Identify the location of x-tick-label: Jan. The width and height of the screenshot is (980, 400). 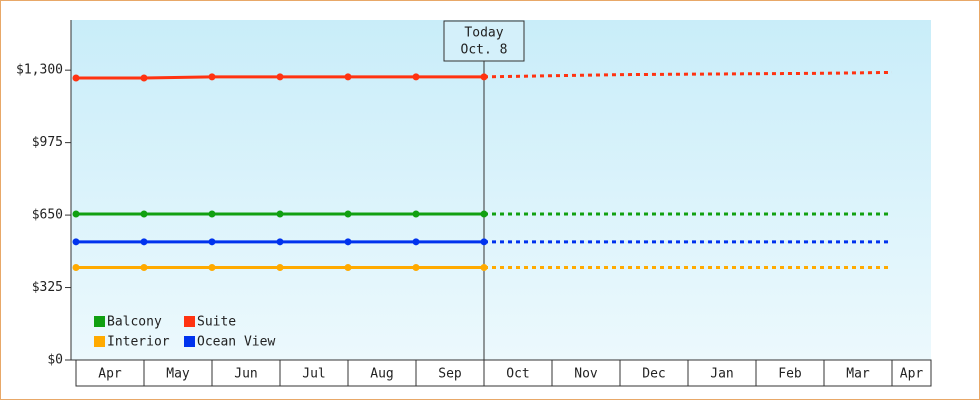
(721, 374).